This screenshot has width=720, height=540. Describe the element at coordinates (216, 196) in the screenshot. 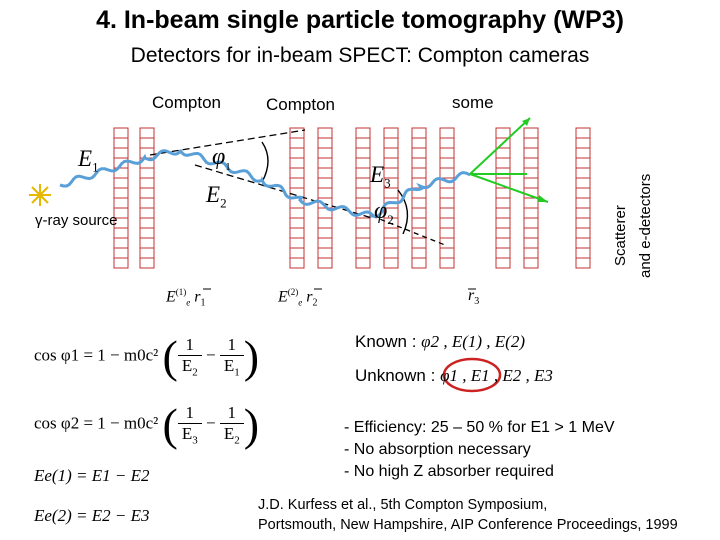

I see `label-e2: E2` at that location.